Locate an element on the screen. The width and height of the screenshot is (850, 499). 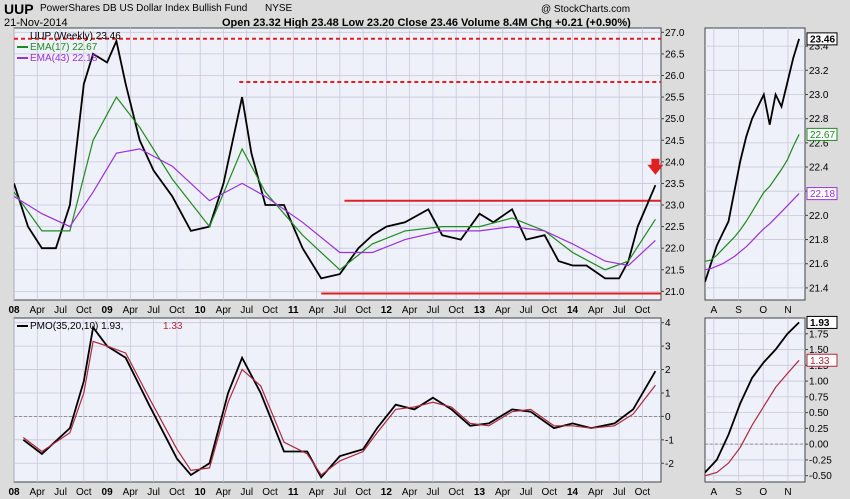
main-price-ytick-label: 24.0 is located at coordinates (675, 162).